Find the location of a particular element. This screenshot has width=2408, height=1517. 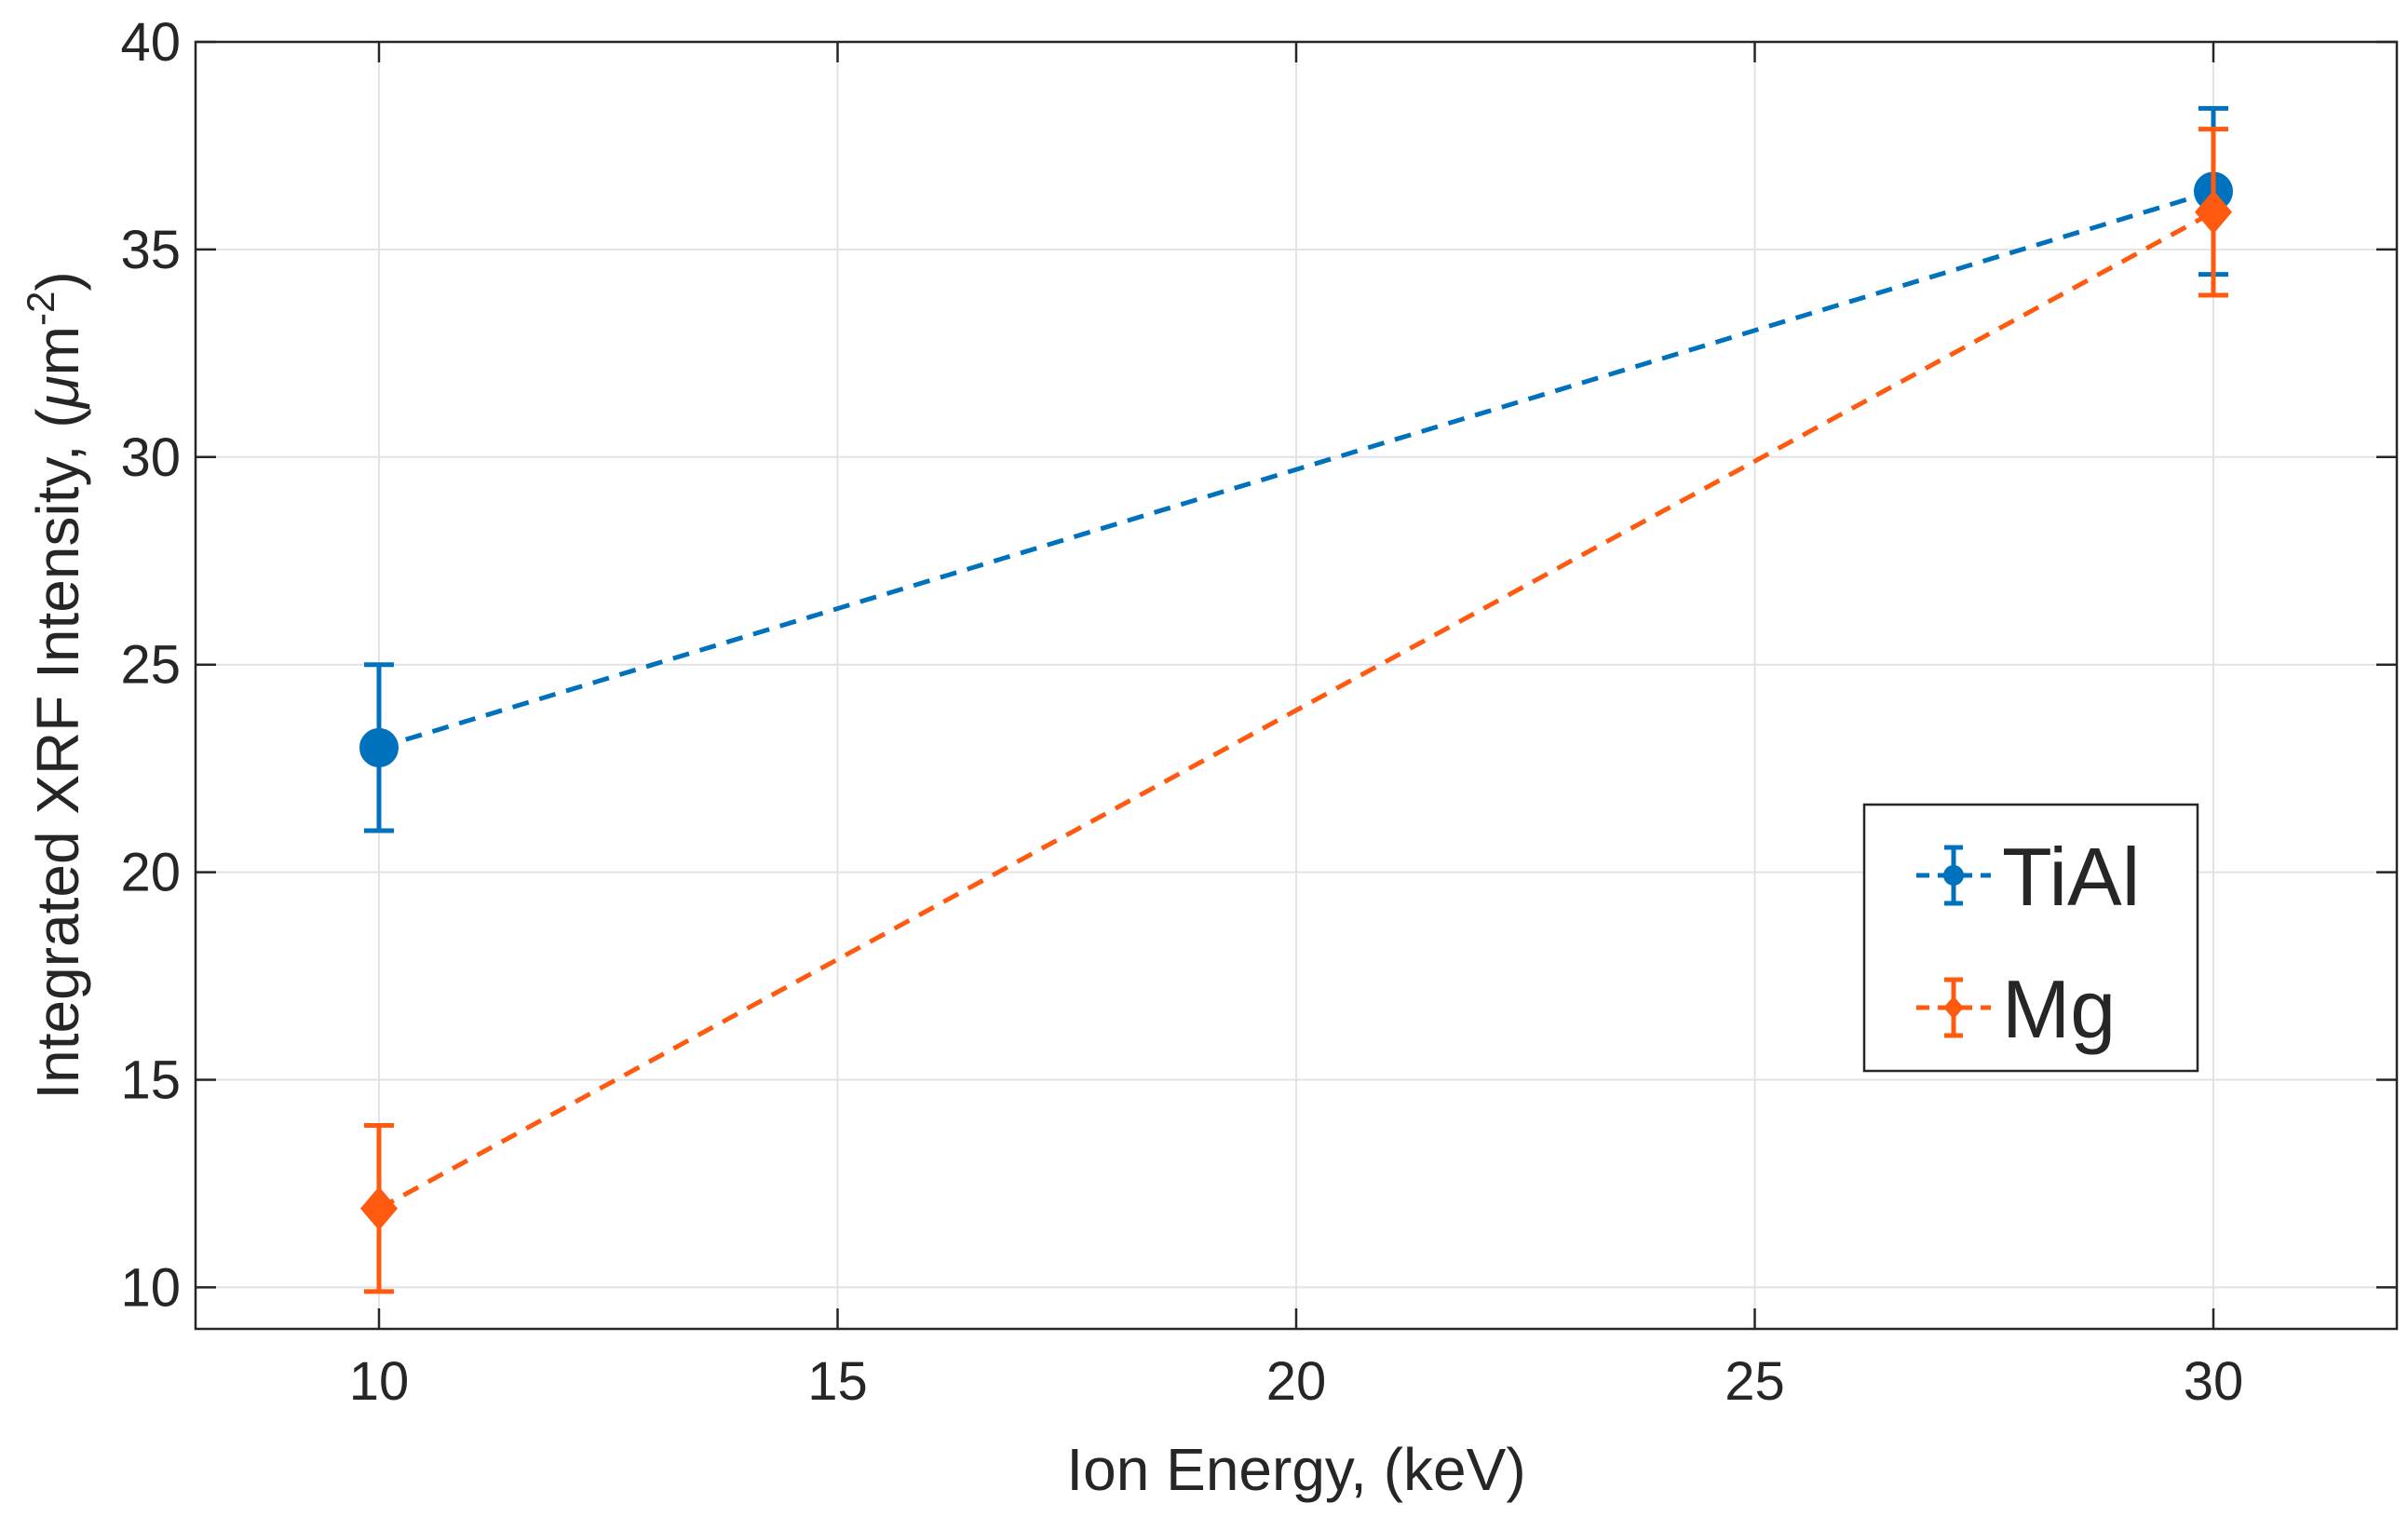

y-axis-label-main: Integrated XRF Intensity, ( is located at coordinates (58, 754).